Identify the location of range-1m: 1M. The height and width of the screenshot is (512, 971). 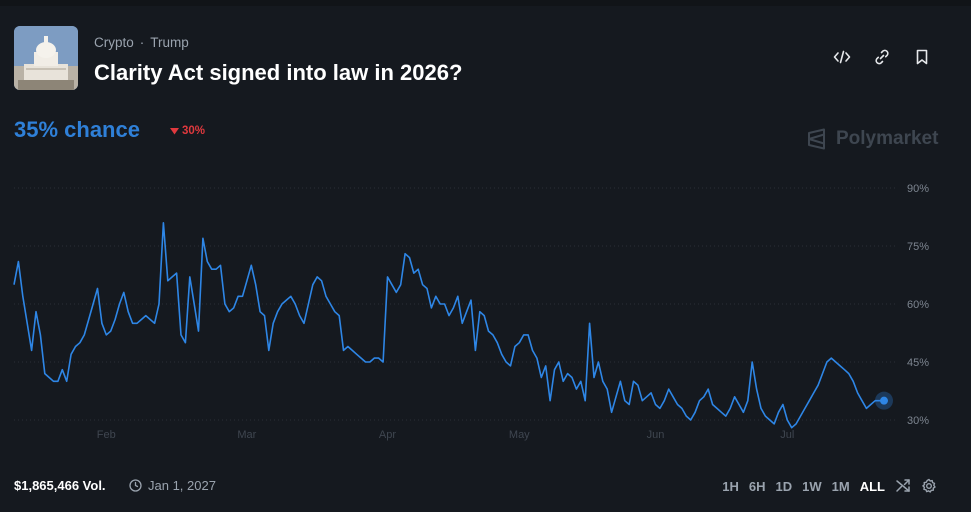
(840, 486).